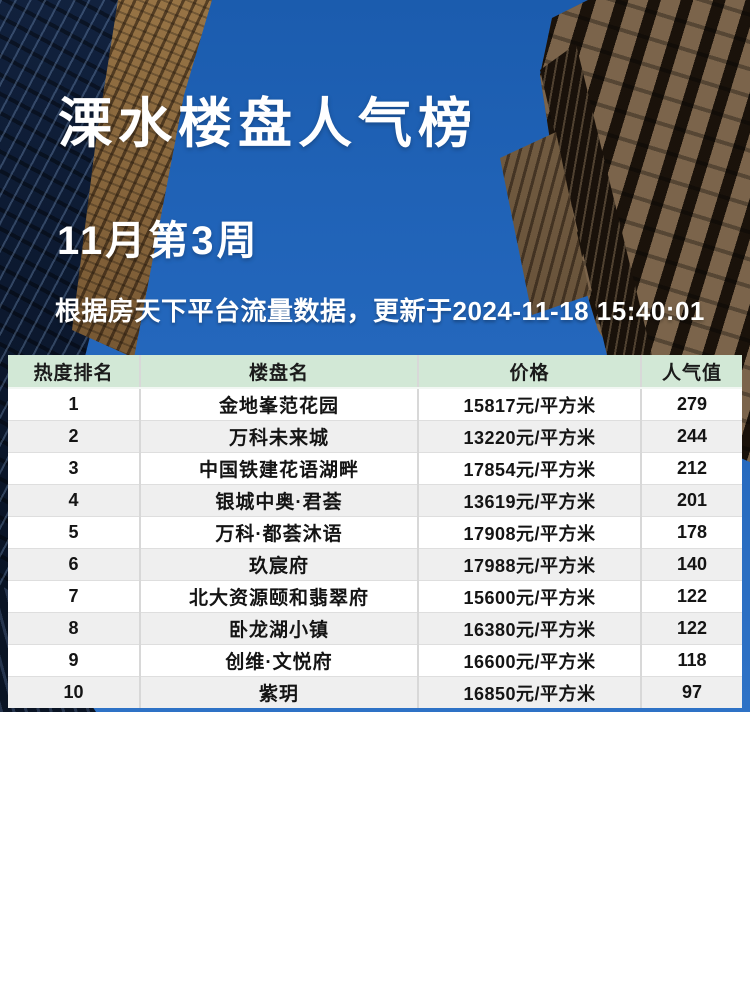 The width and height of the screenshot is (750, 1000). What do you see at coordinates (158, 241) in the screenshot?
I see `week-subtitle: 11月第3周` at bounding box center [158, 241].